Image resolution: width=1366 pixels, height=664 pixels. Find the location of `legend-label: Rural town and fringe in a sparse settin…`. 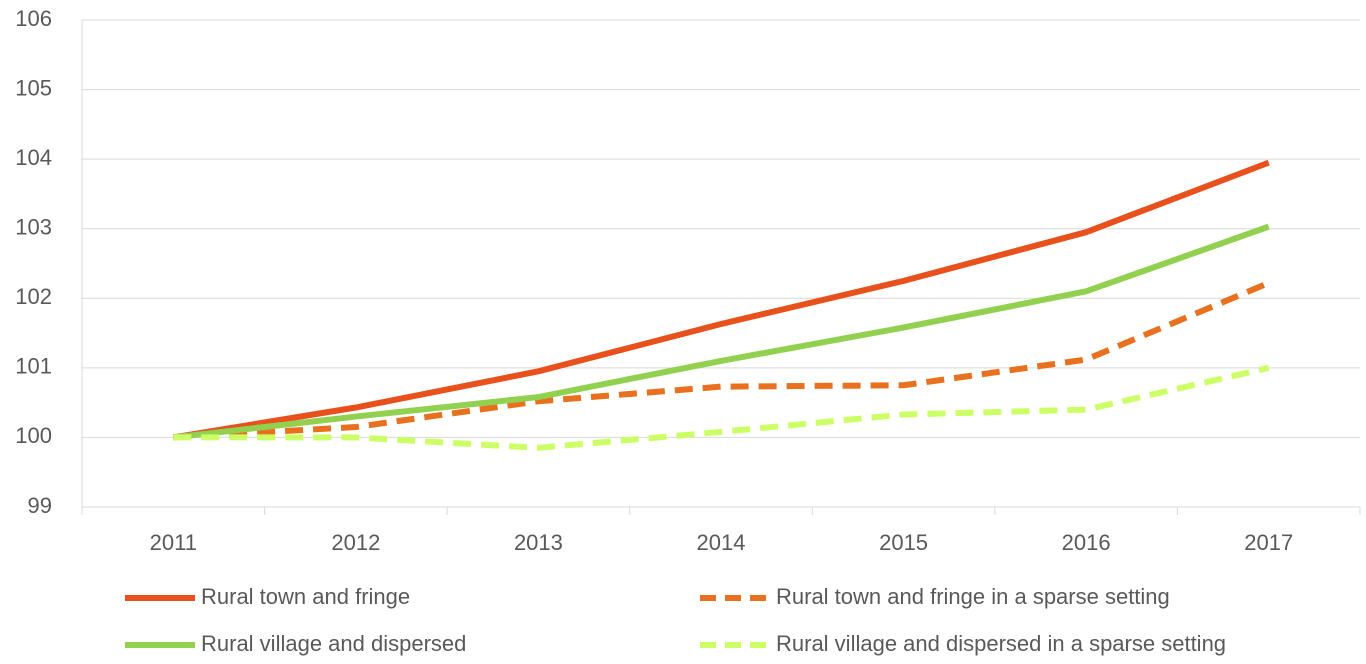

legend-label: Rural town and fringe in a sparse settin… is located at coordinates (973, 596).